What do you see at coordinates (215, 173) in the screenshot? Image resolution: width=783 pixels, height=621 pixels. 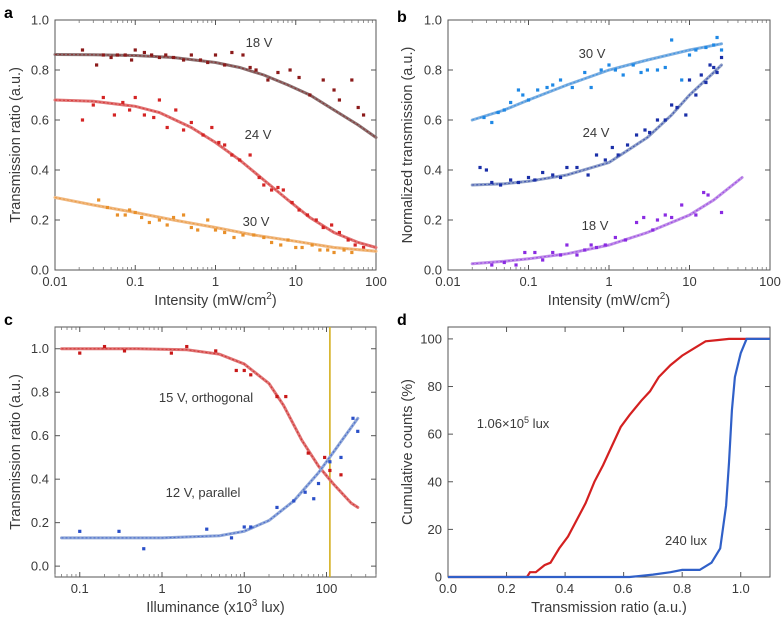 I see `fit-curve` at bounding box center [215, 173].